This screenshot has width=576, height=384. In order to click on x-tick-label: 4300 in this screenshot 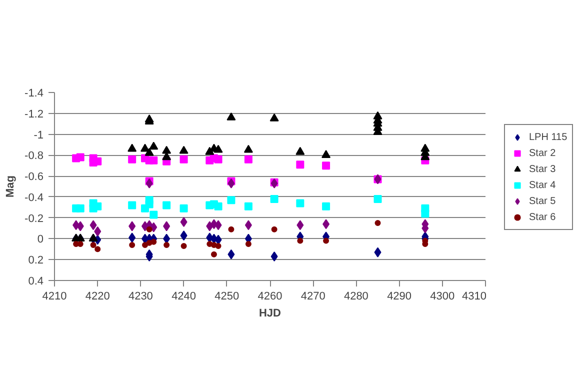, I will do `click(442, 296)`.